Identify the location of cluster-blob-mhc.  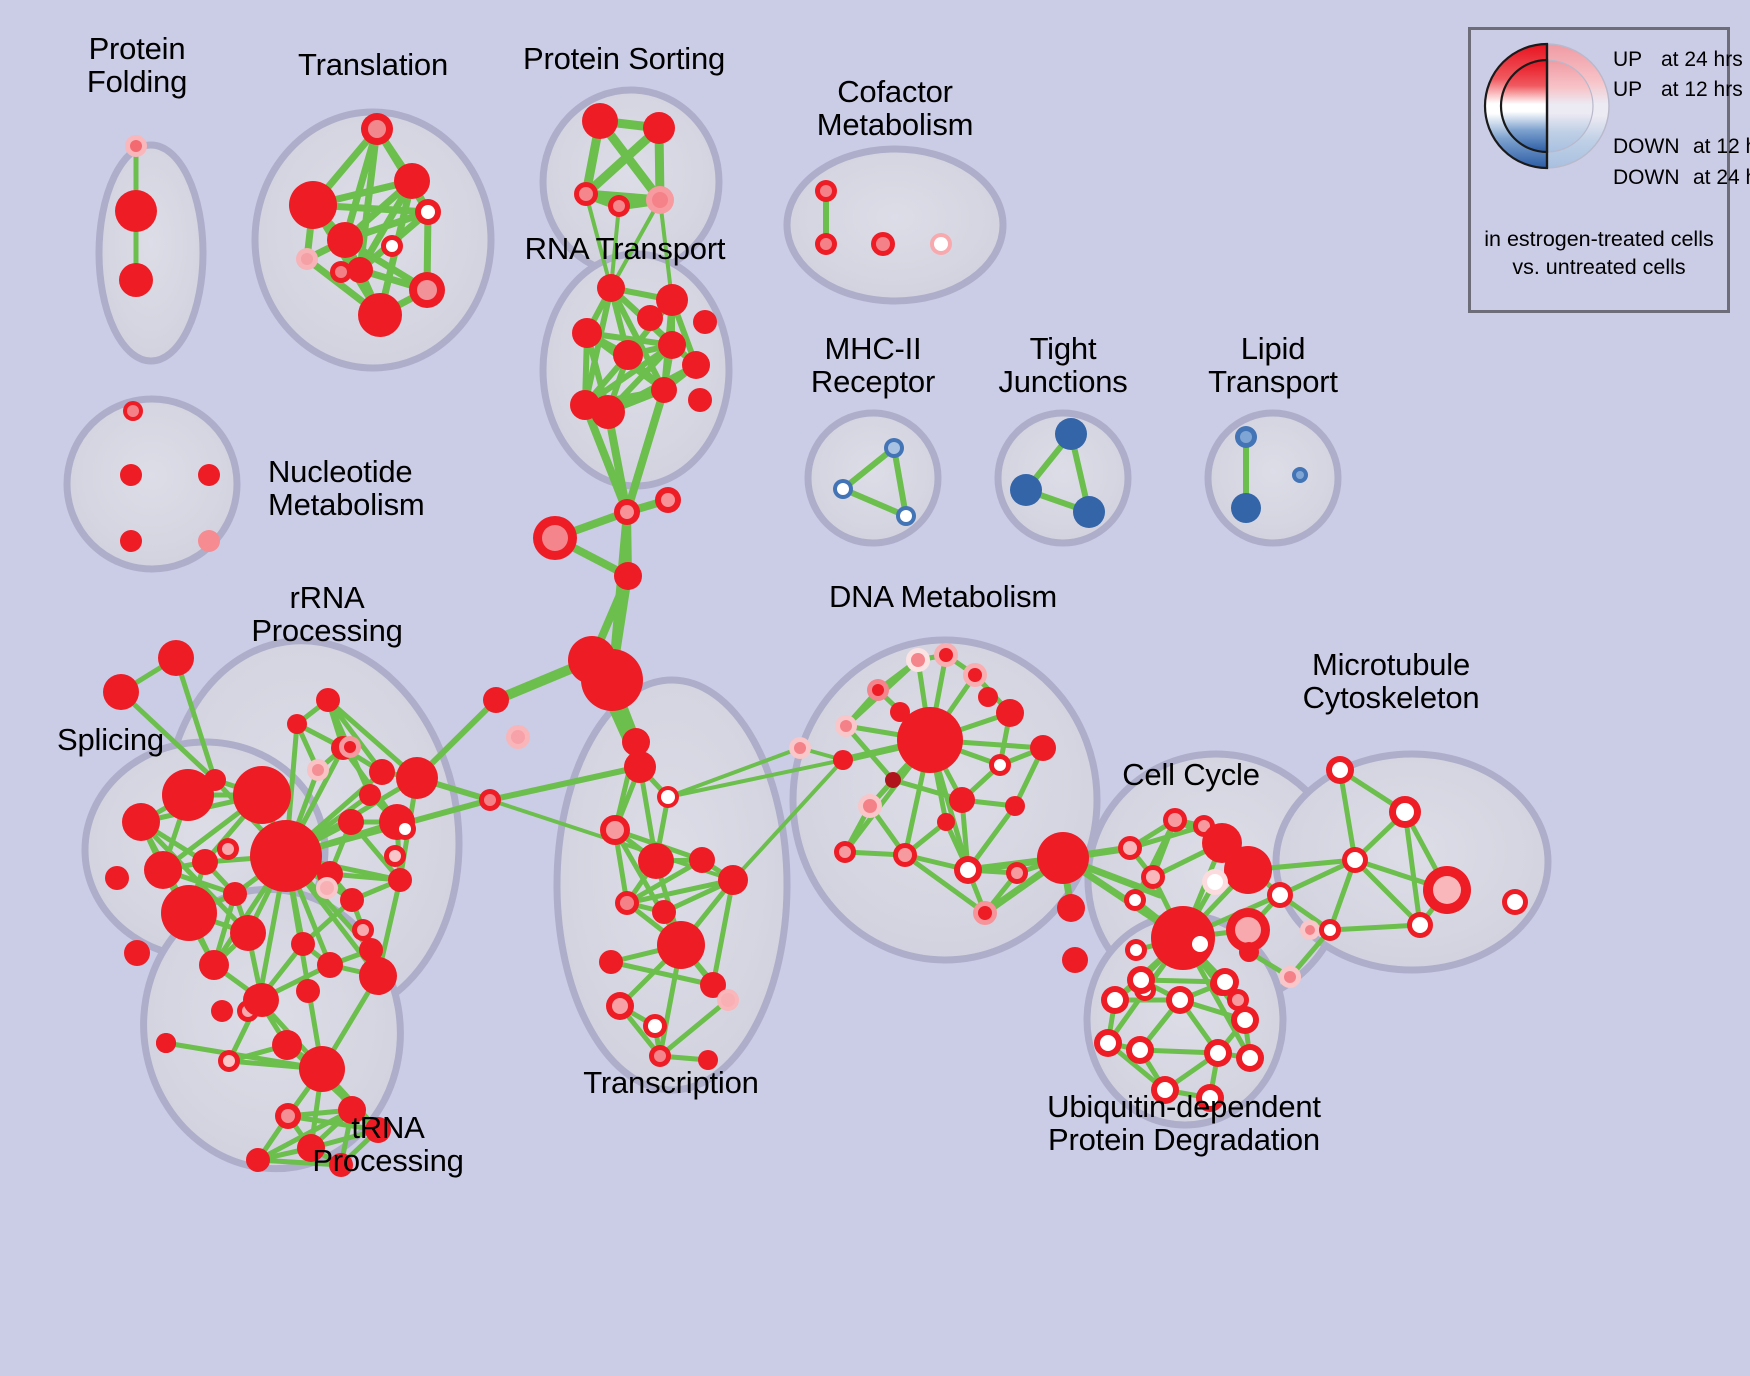
(873, 478).